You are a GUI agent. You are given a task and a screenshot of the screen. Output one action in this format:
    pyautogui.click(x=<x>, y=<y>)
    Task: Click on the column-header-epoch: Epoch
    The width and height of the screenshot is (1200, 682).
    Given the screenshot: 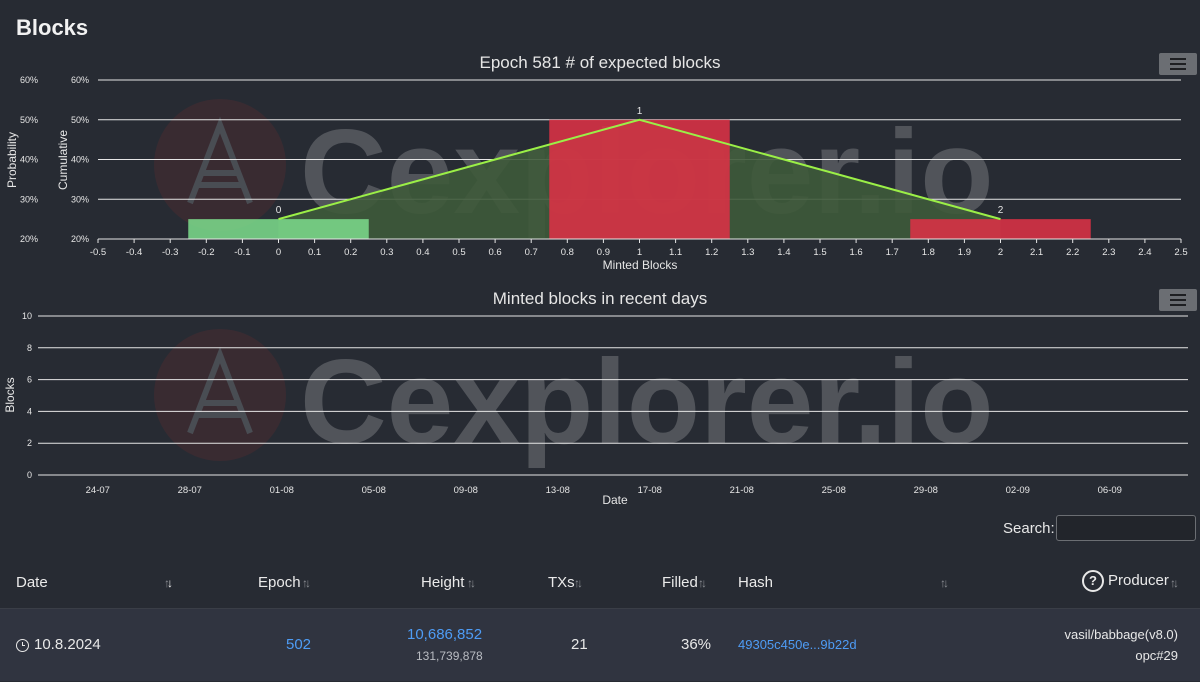 What is the action you would take?
    pyautogui.click(x=279, y=582)
    